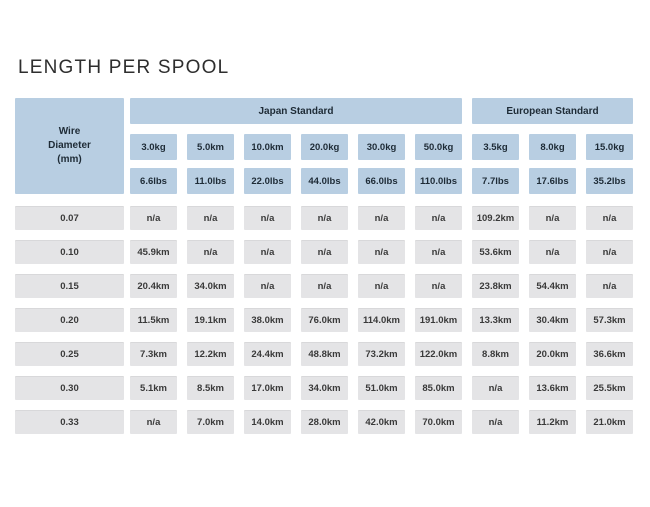 The width and height of the screenshot is (650, 507). What do you see at coordinates (552, 181) in the screenshot?
I see `lbs-header-cell: 17.6lbs` at bounding box center [552, 181].